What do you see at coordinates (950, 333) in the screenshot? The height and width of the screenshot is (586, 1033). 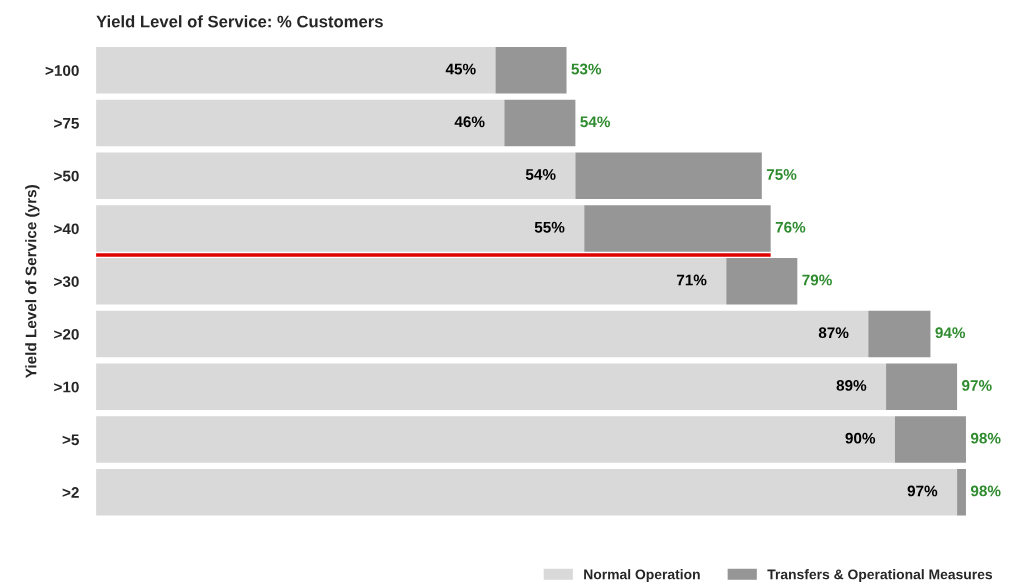 I see `total-label: 94%` at bounding box center [950, 333].